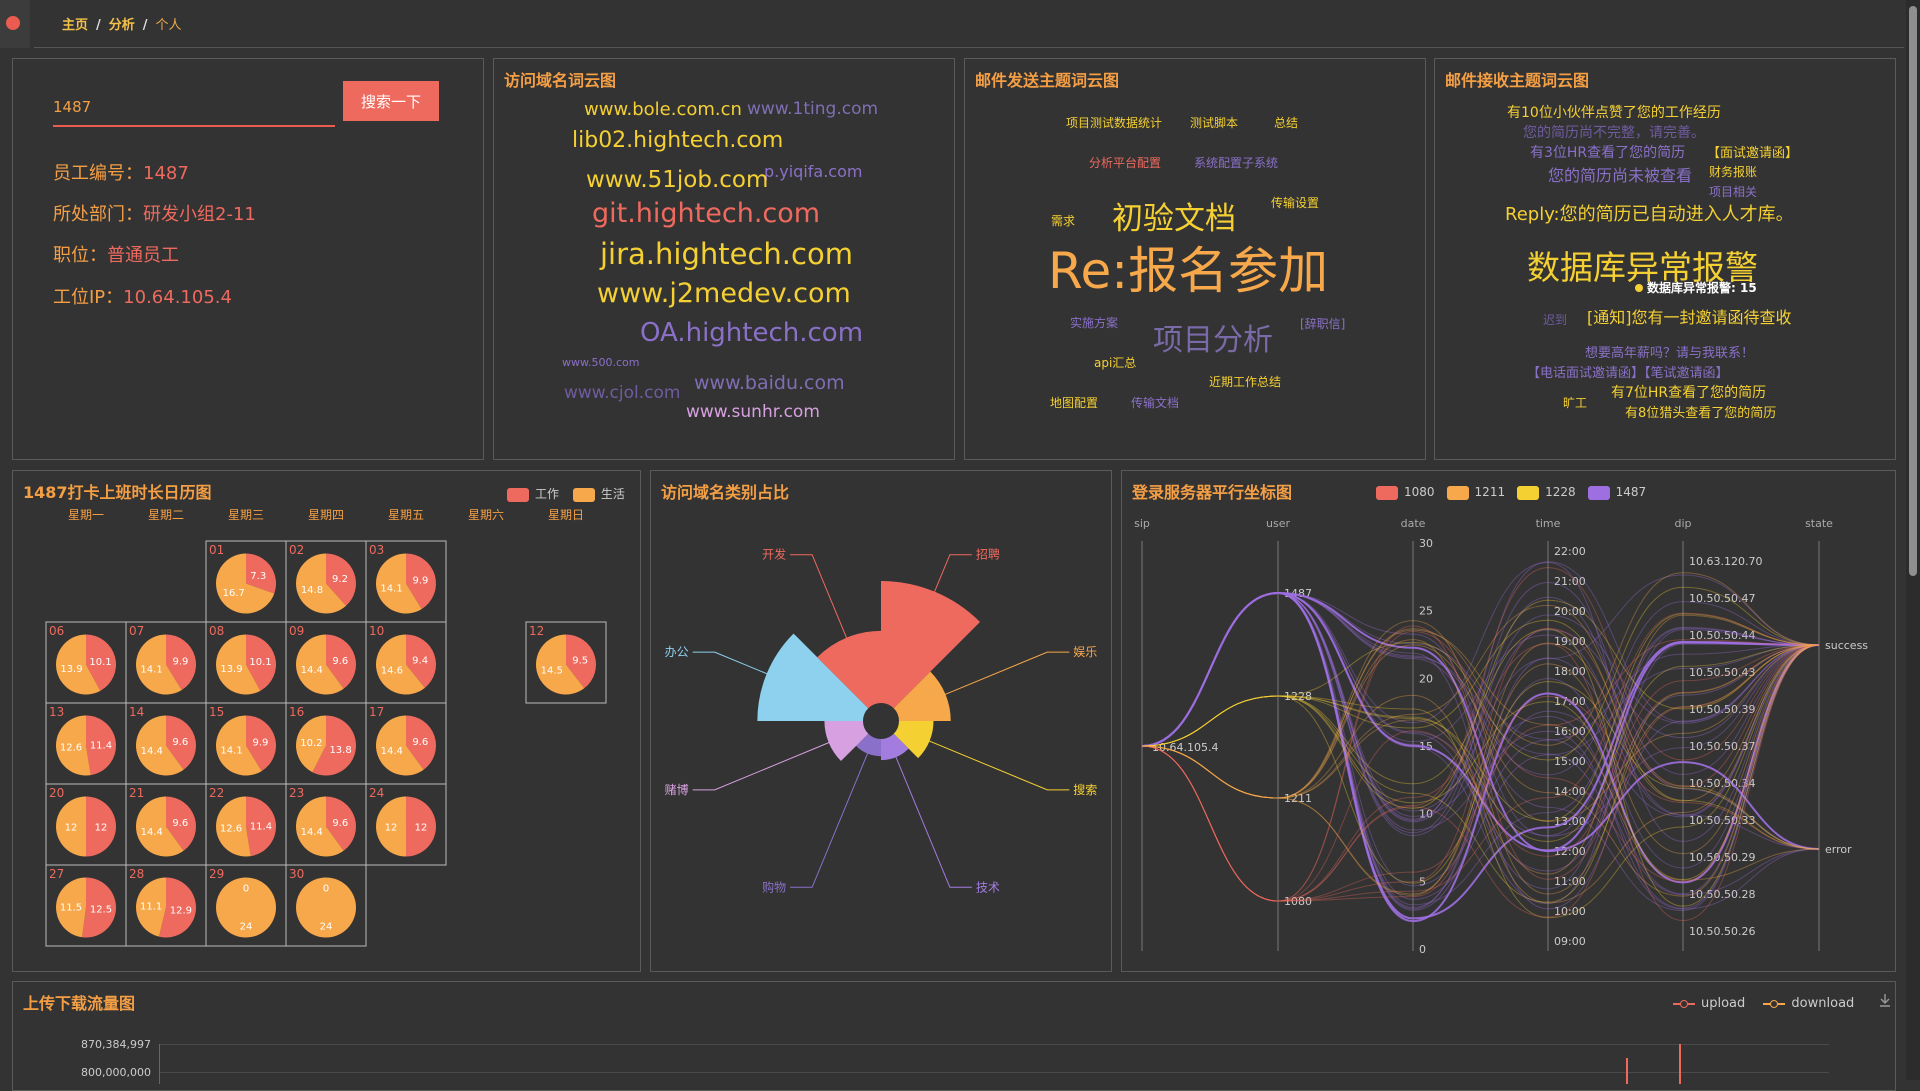  Describe the element at coordinates (121, 172) in the screenshot. I see `employee-id-row: 员工编号：1487` at that location.